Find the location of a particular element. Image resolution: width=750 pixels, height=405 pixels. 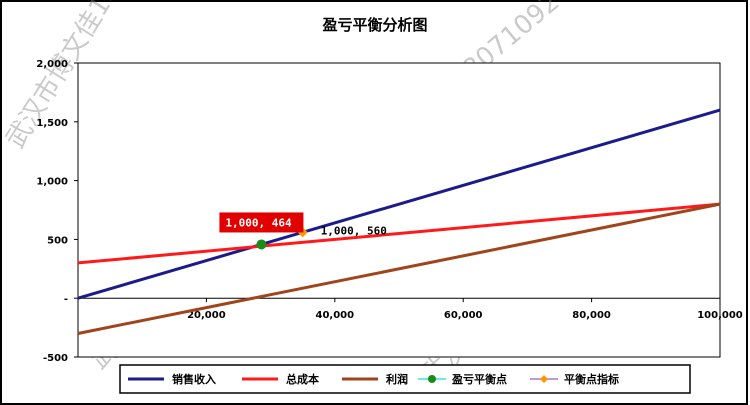

x-tick-label: 100,000 is located at coordinates (720, 315).